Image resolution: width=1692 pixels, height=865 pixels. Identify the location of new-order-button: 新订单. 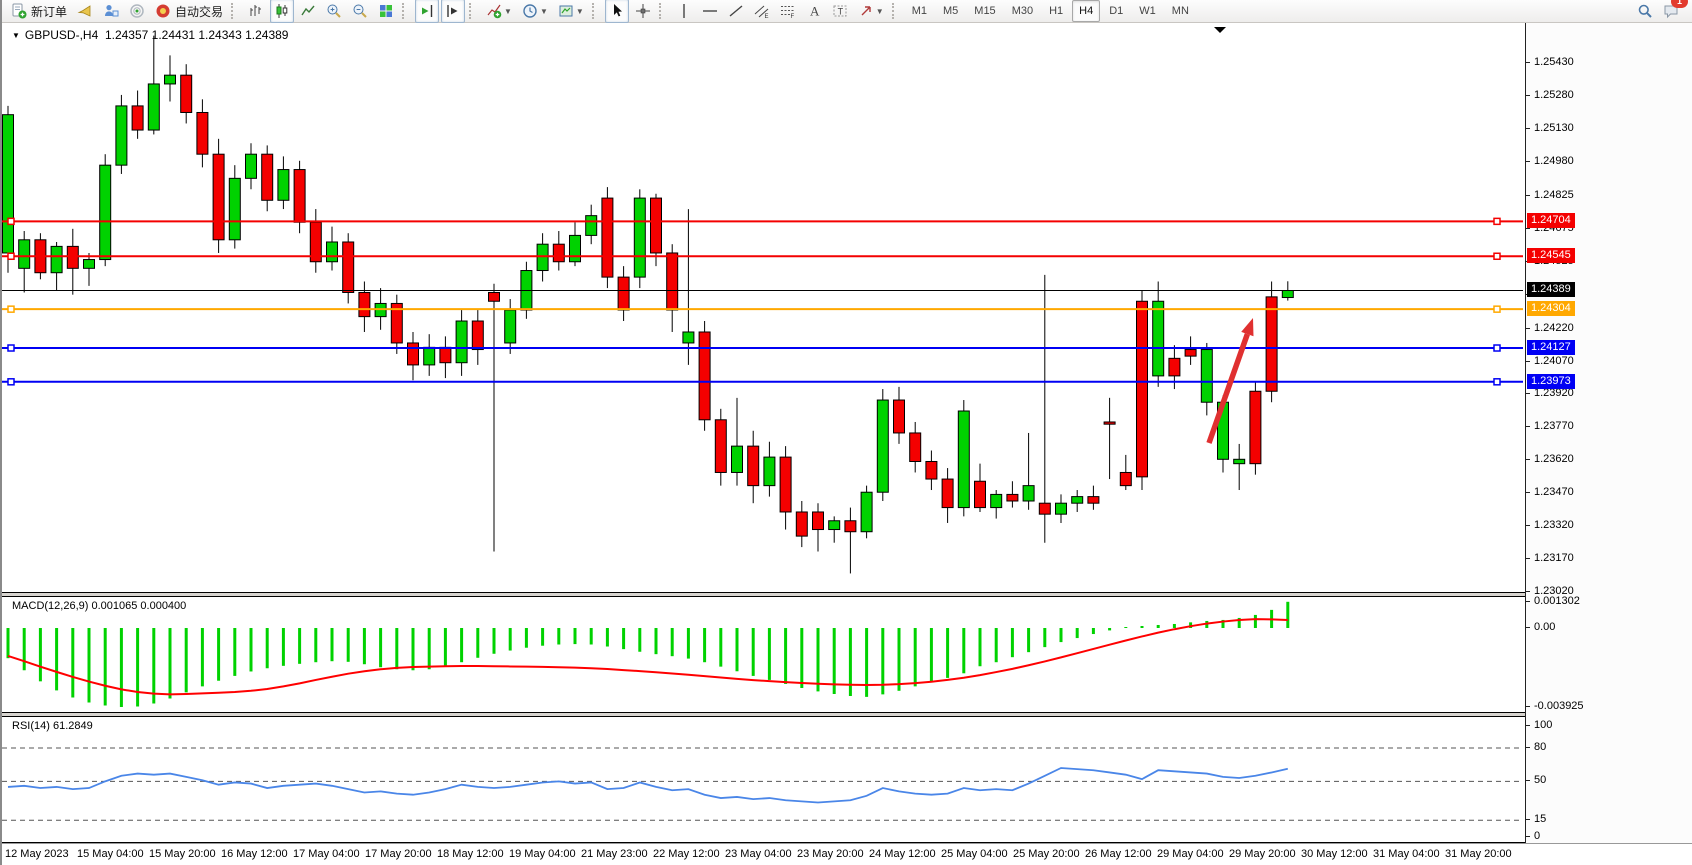
(39, 11).